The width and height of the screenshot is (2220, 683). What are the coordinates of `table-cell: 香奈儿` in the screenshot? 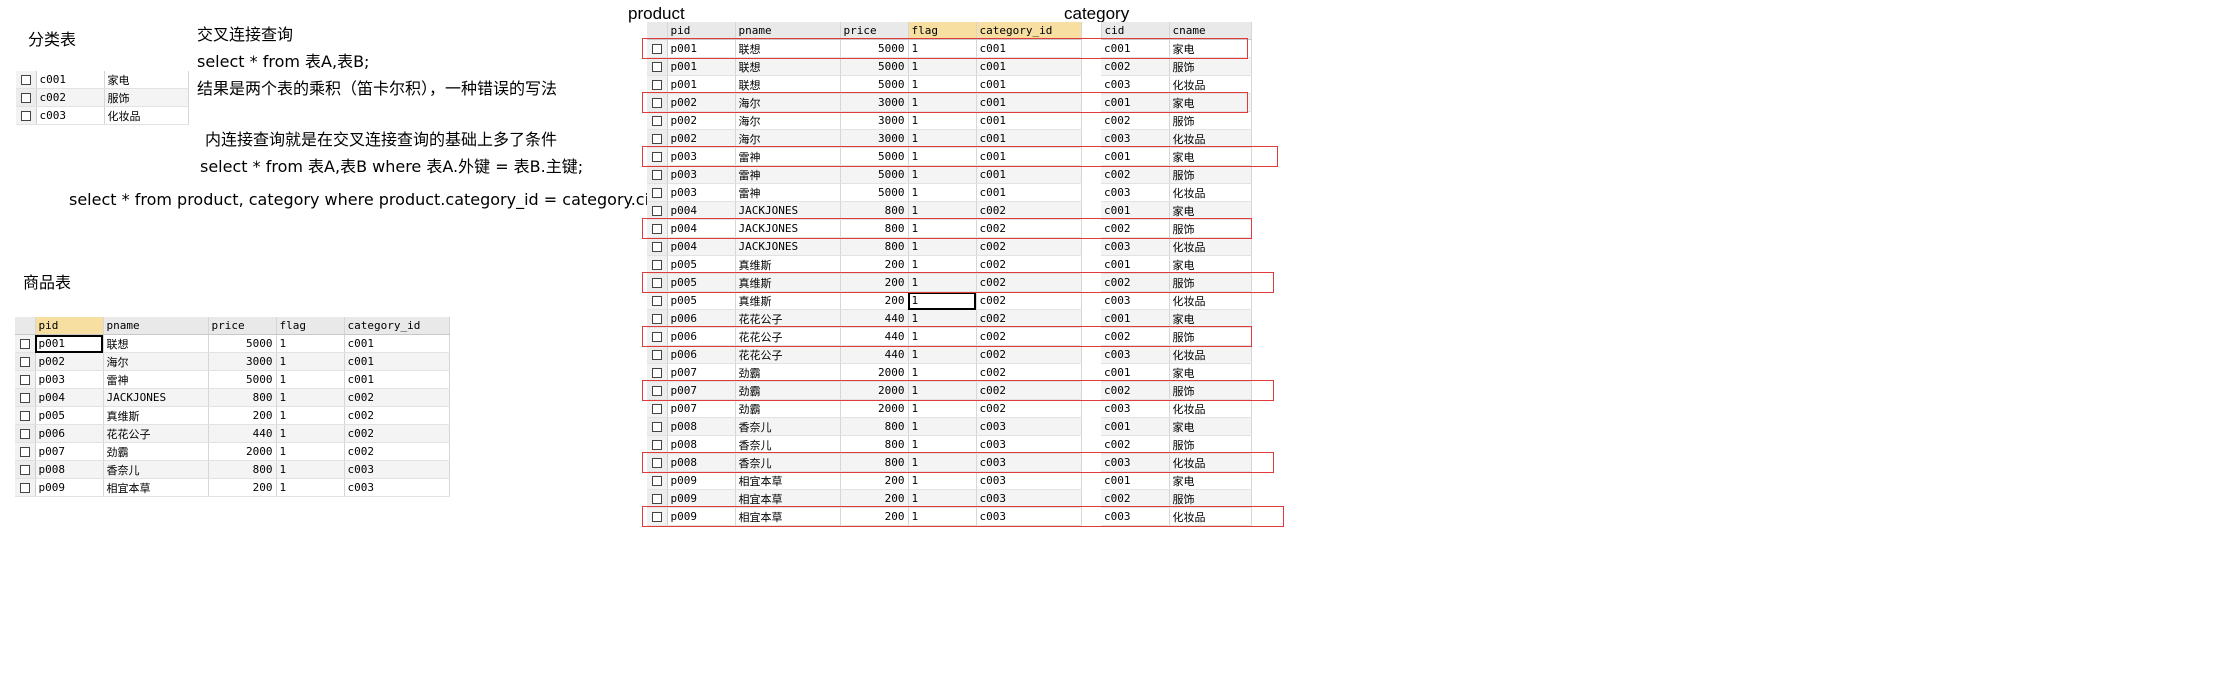 It's located at (788, 426).